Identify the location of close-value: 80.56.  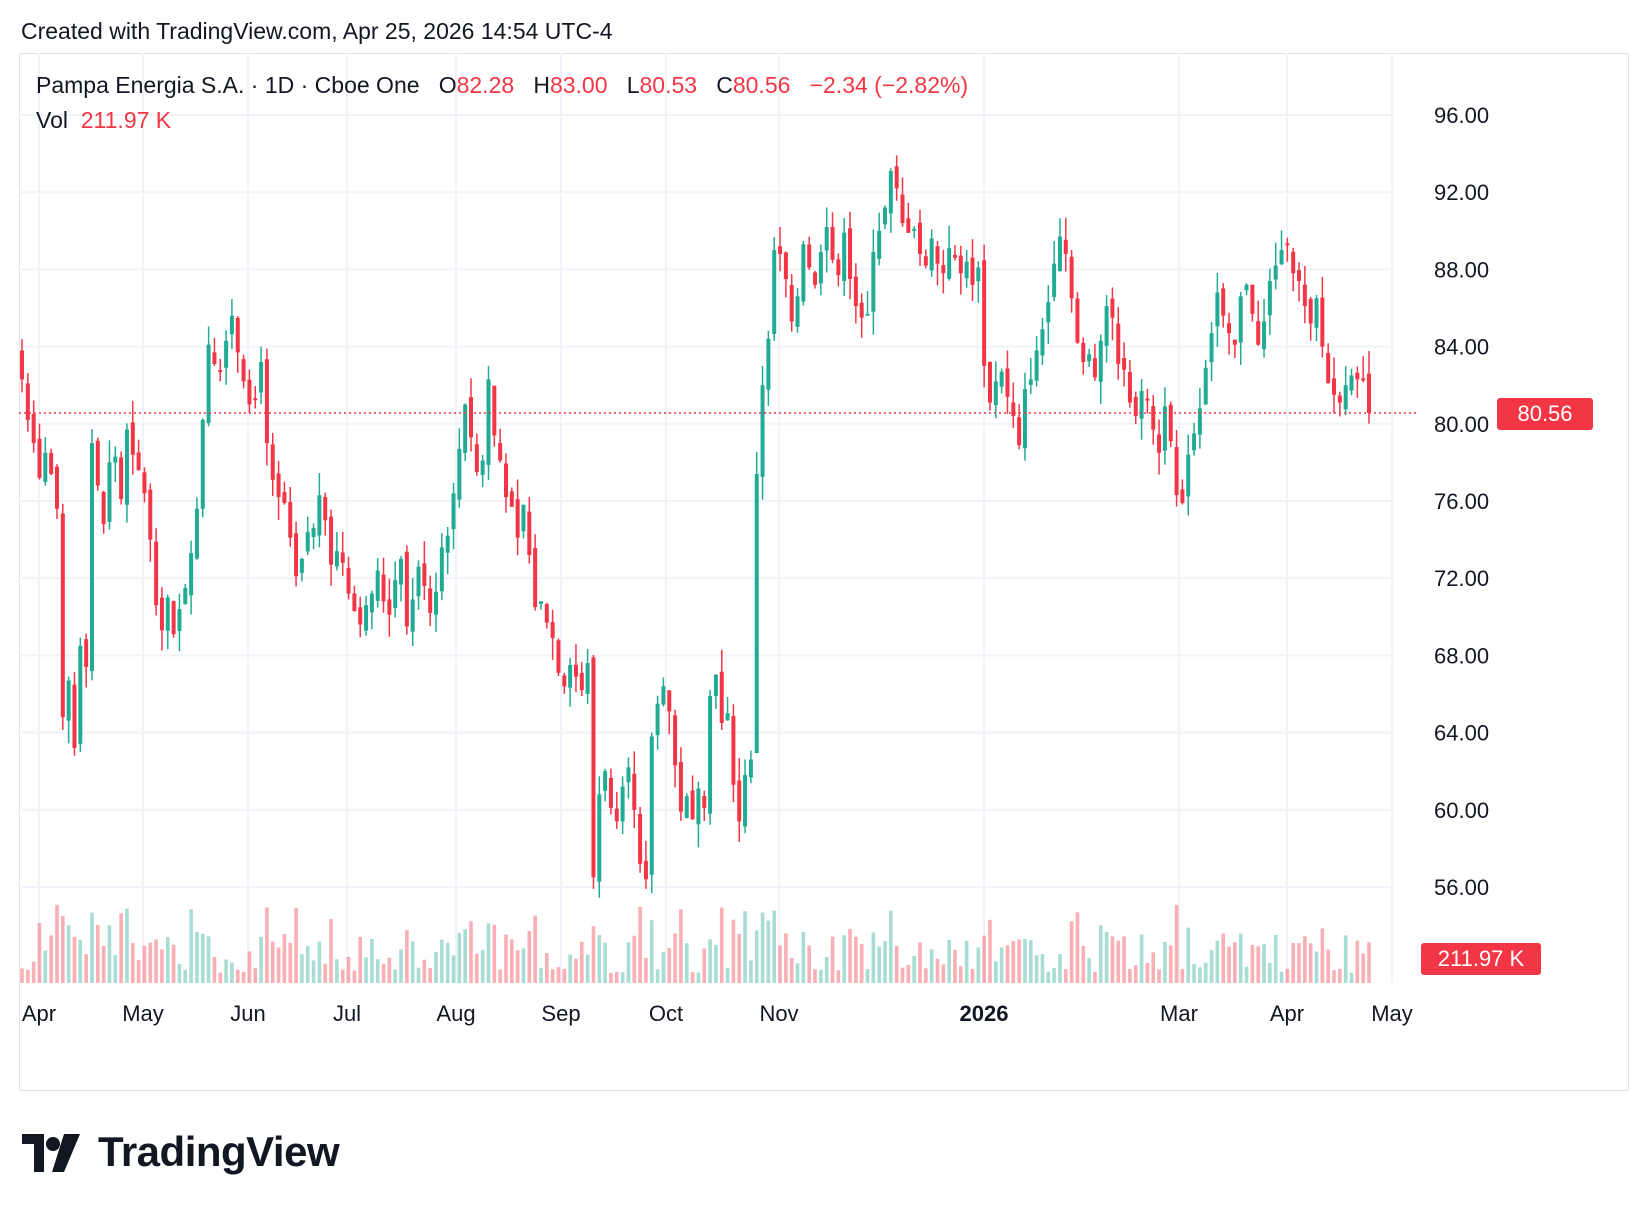
(761, 85).